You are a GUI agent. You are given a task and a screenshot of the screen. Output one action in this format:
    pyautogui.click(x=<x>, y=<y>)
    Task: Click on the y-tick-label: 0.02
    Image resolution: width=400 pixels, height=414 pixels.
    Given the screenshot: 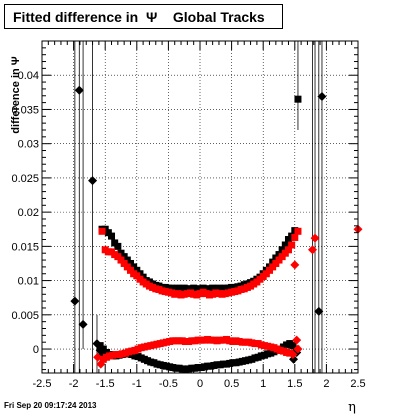 What is the action you would take?
    pyautogui.click(x=28, y=213)
    